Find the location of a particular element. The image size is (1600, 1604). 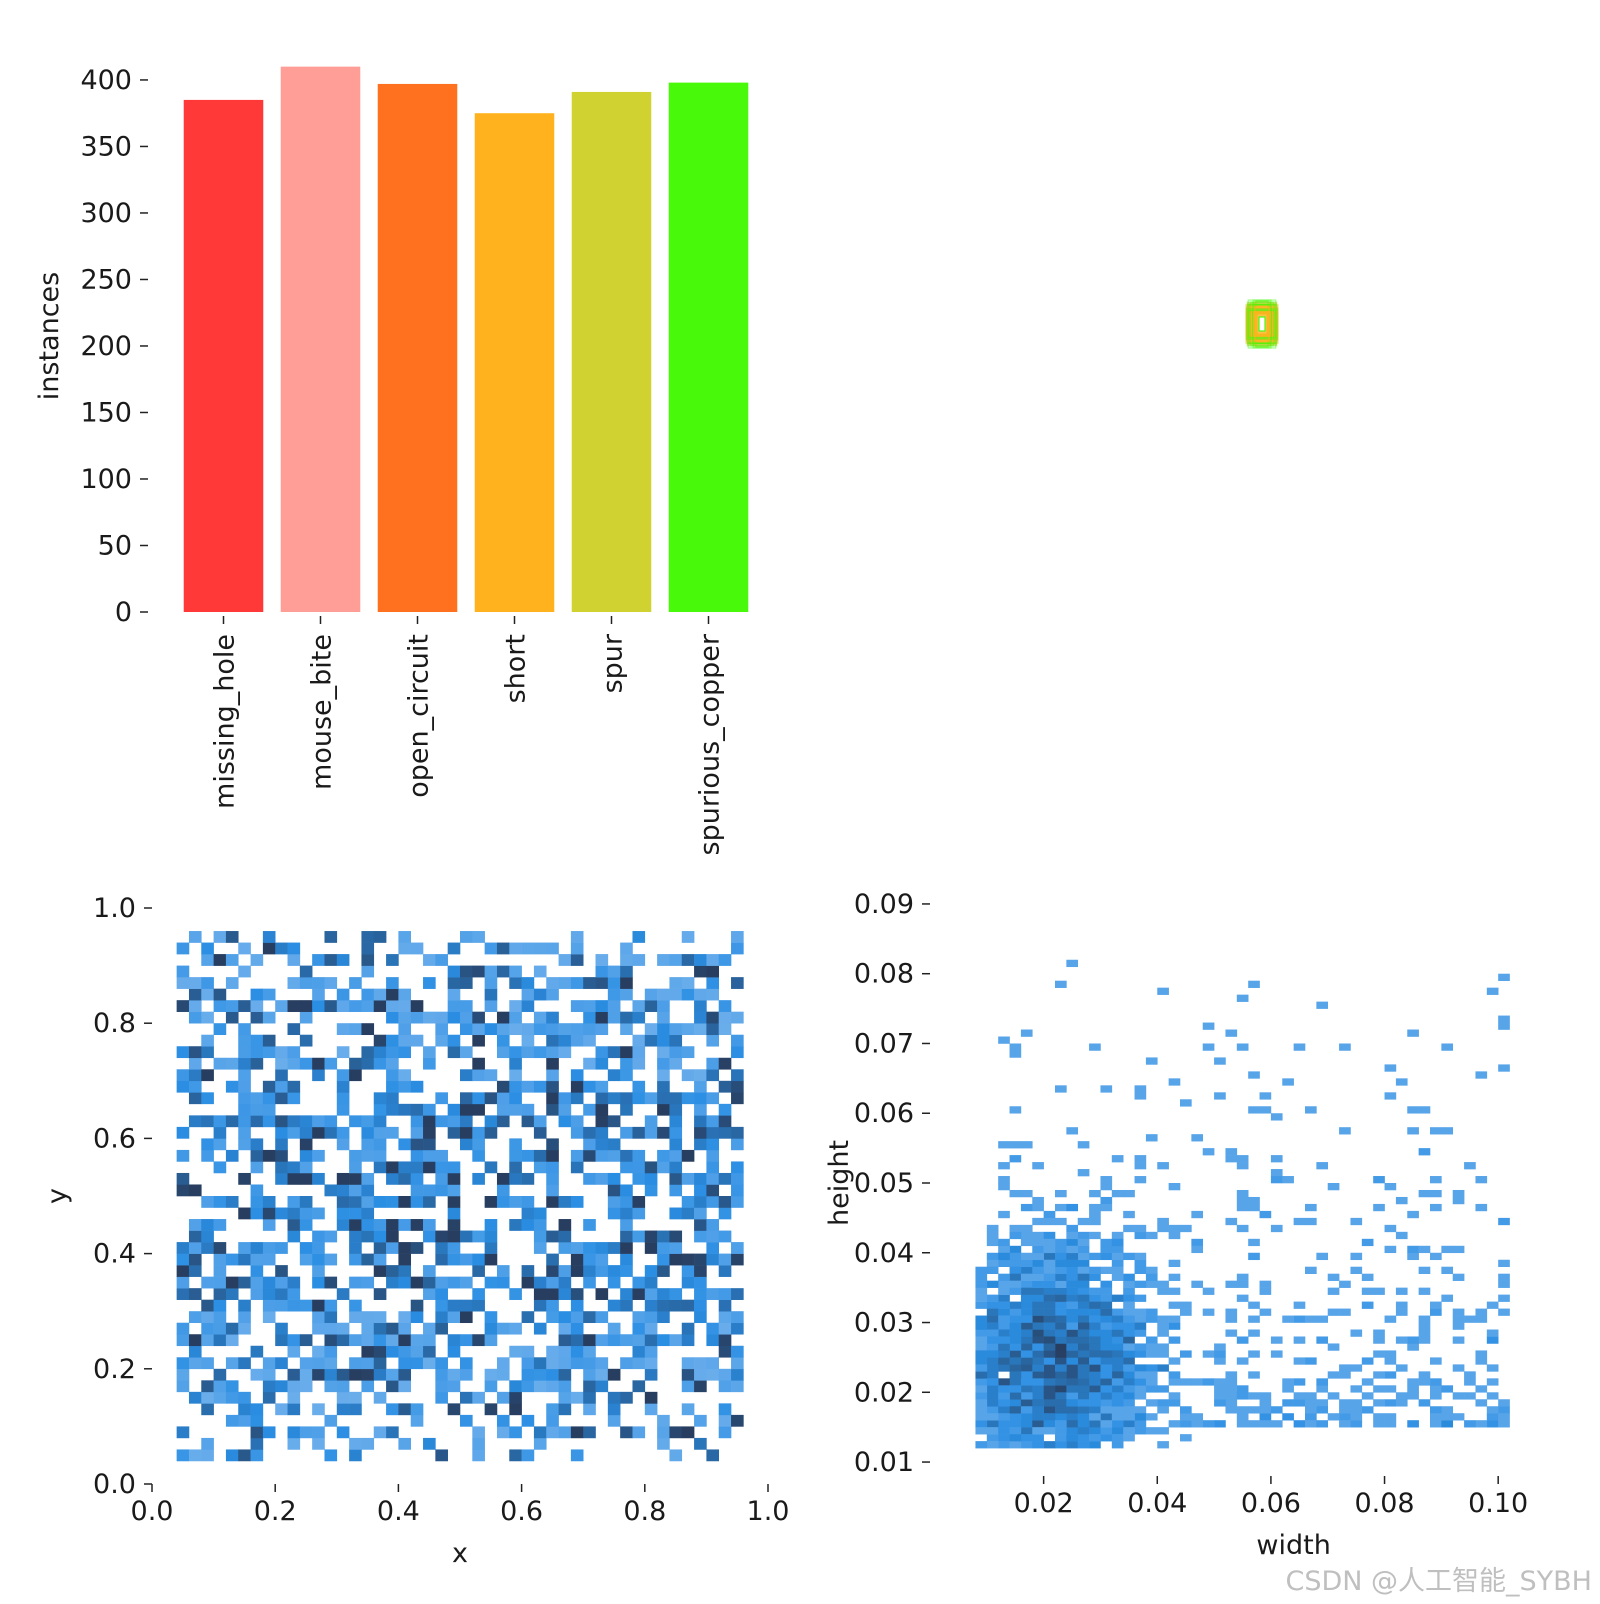

watermark: CSDN @人工智能_SYBH is located at coordinates (1438, 1581).